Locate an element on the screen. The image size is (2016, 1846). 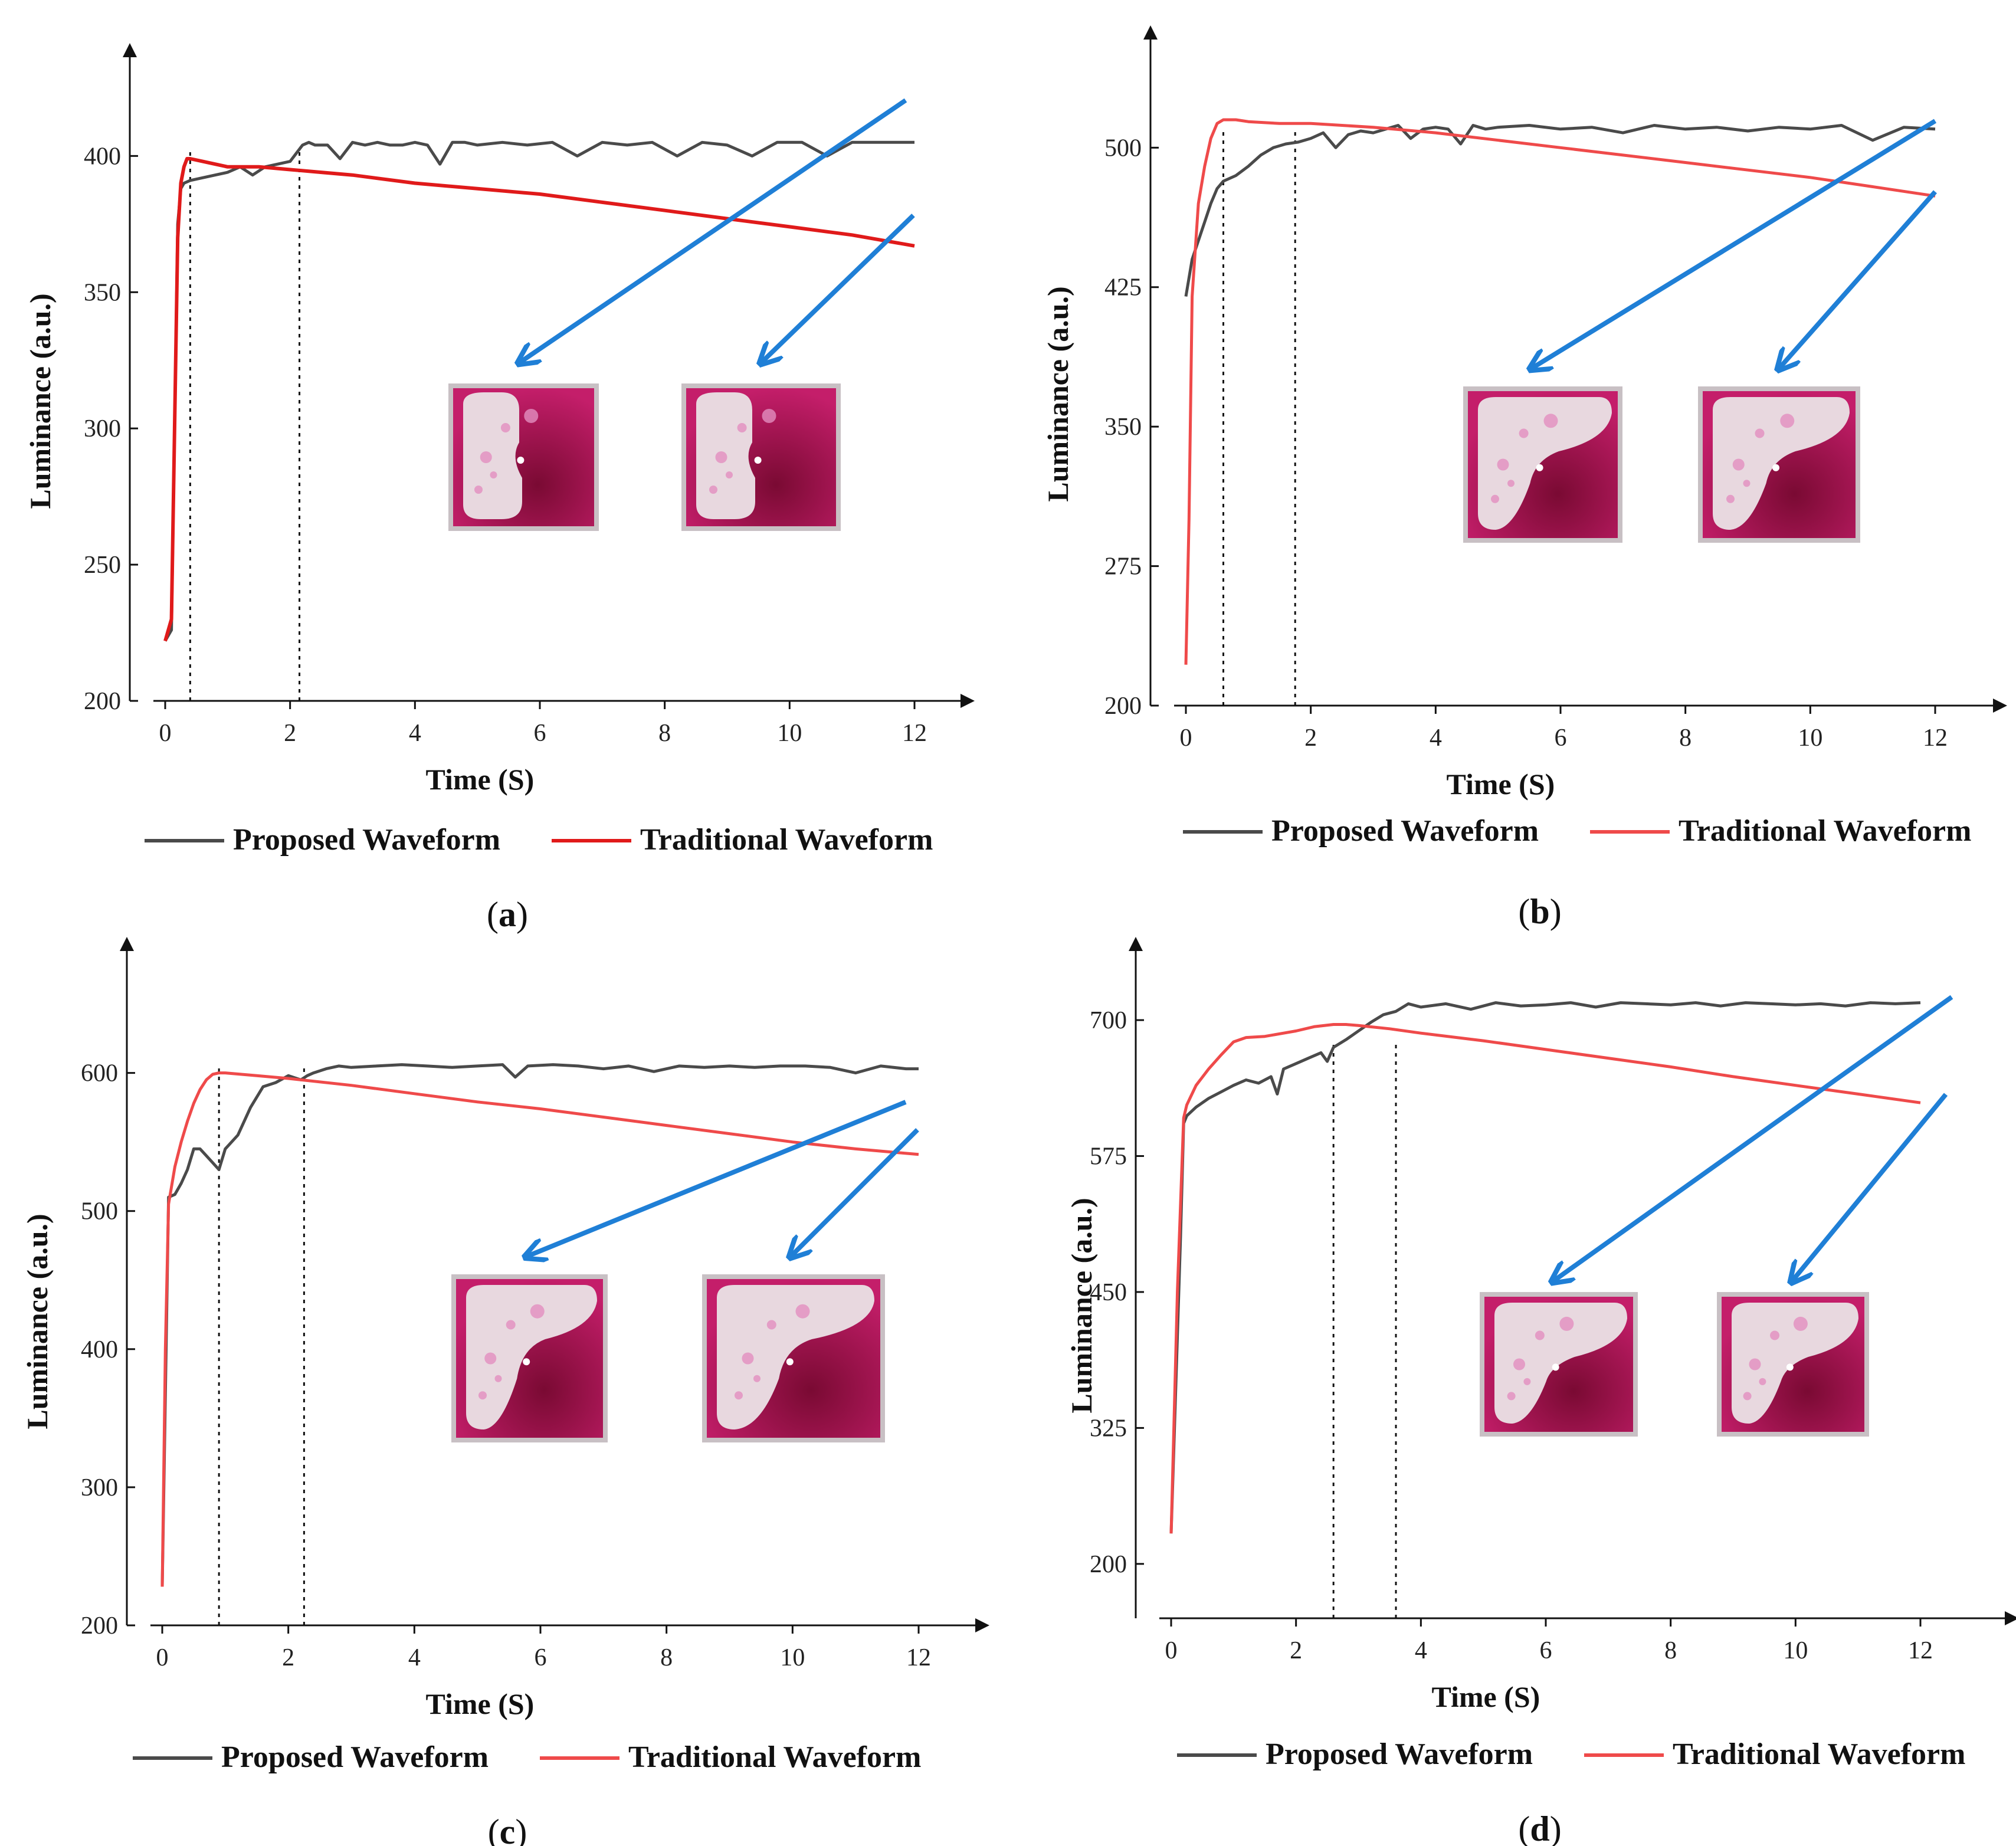
y-tick-label: 500 is located at coordinates (1123, 148).